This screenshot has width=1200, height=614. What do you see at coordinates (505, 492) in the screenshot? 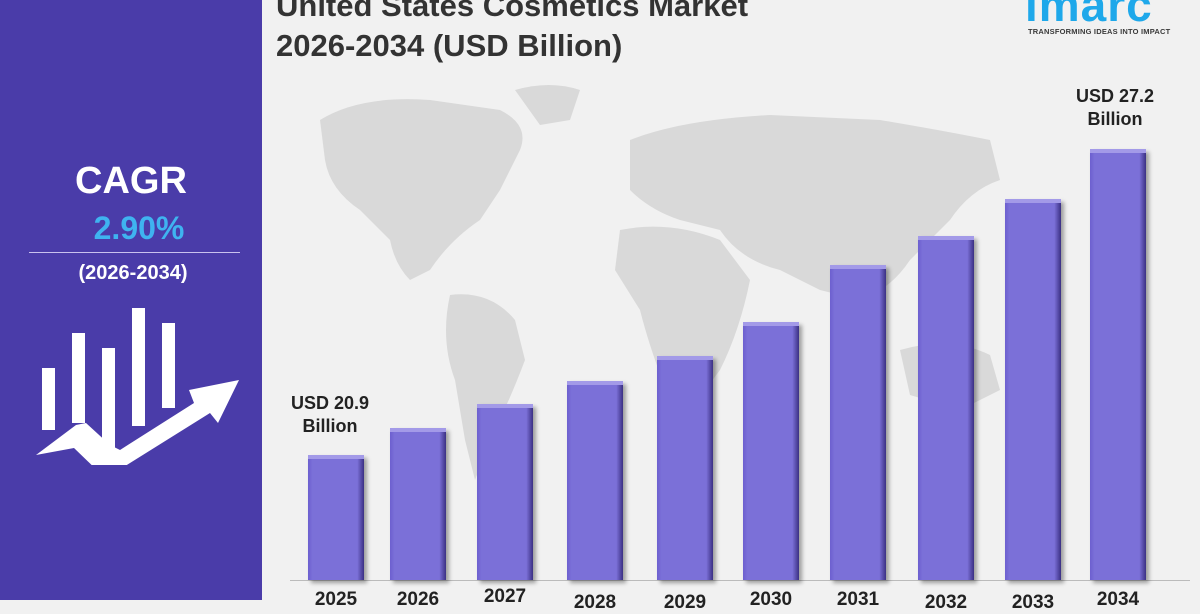
I see `bar-2027` at bounding box center [505, 492].